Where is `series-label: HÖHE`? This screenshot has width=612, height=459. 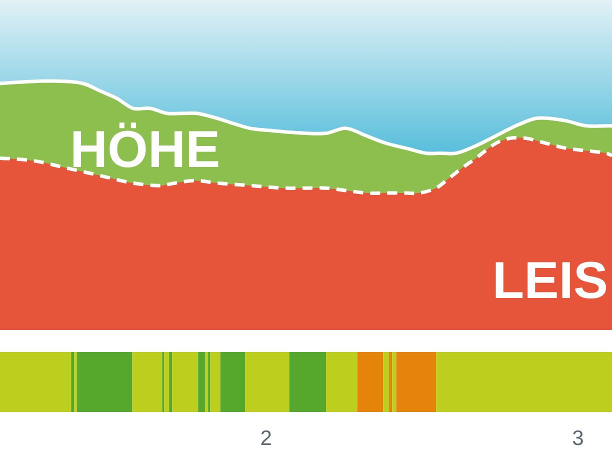
series-label: HÖHE is located at coordinates (145, 150).